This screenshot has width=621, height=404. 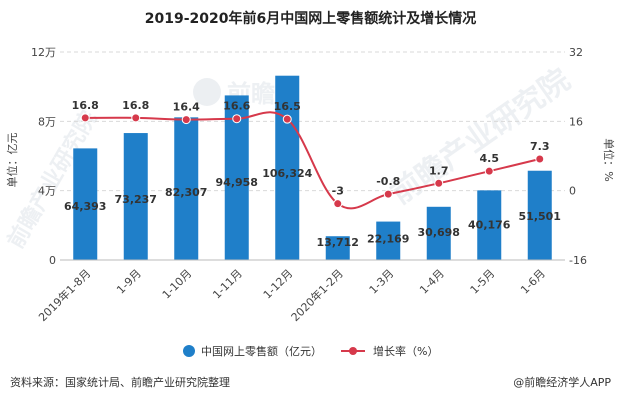 What do you see at coordinates (317, 295) in the screenshot?
I see `x-tick-label: 2020年1-2月` at bounding box center [317, 295].